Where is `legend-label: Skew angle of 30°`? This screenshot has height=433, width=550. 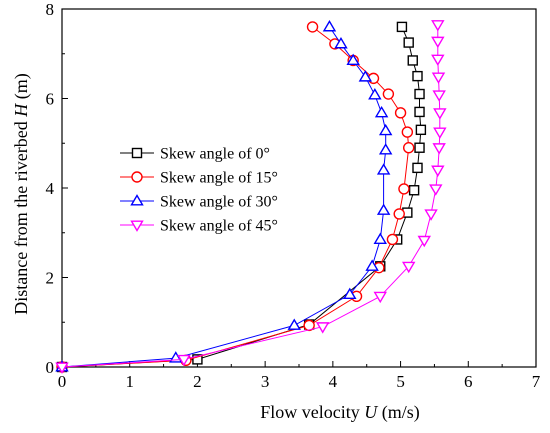
legend-label: Skew angle of 30° is located at coordinates (219, 202).